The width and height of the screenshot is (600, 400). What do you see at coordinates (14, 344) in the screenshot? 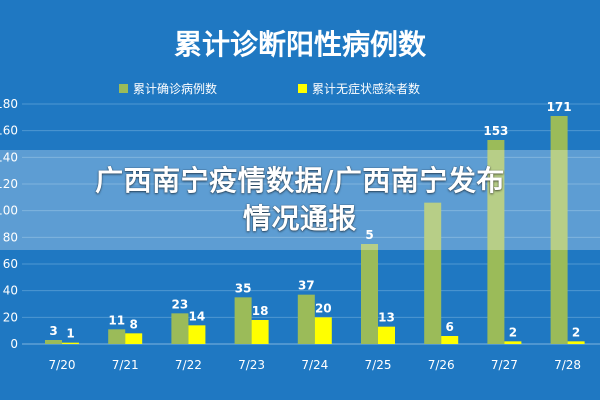
I see `y-tick-label: 0` at bounding box center [14, 344].